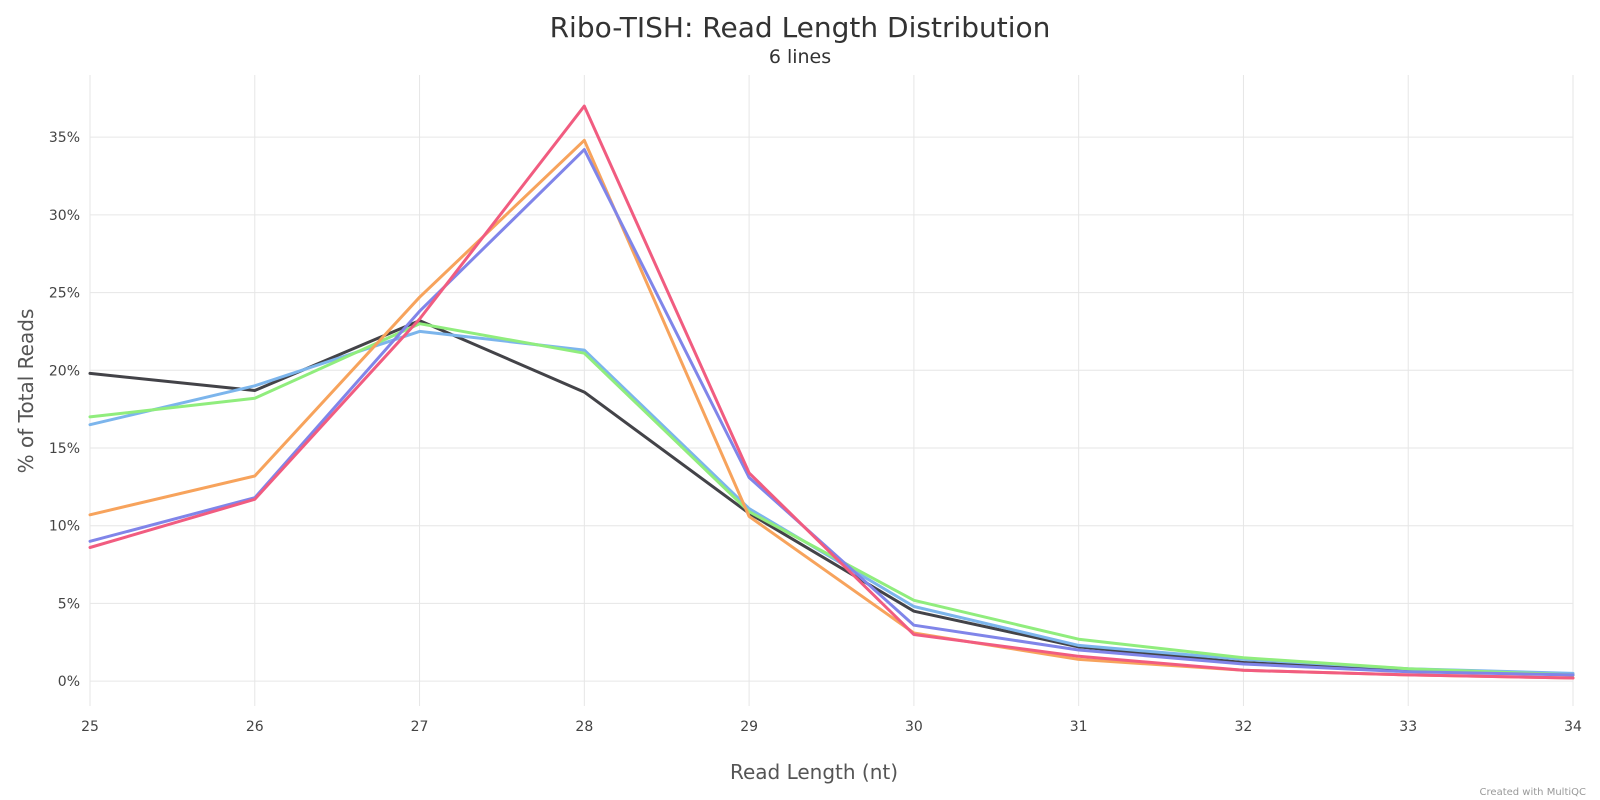 Image resolution: width=1600 pixels, height=800 pixels. Describe the element at coordinates (64, 449) in the screenshot. I see `y-tick-label: 15%` at that location.